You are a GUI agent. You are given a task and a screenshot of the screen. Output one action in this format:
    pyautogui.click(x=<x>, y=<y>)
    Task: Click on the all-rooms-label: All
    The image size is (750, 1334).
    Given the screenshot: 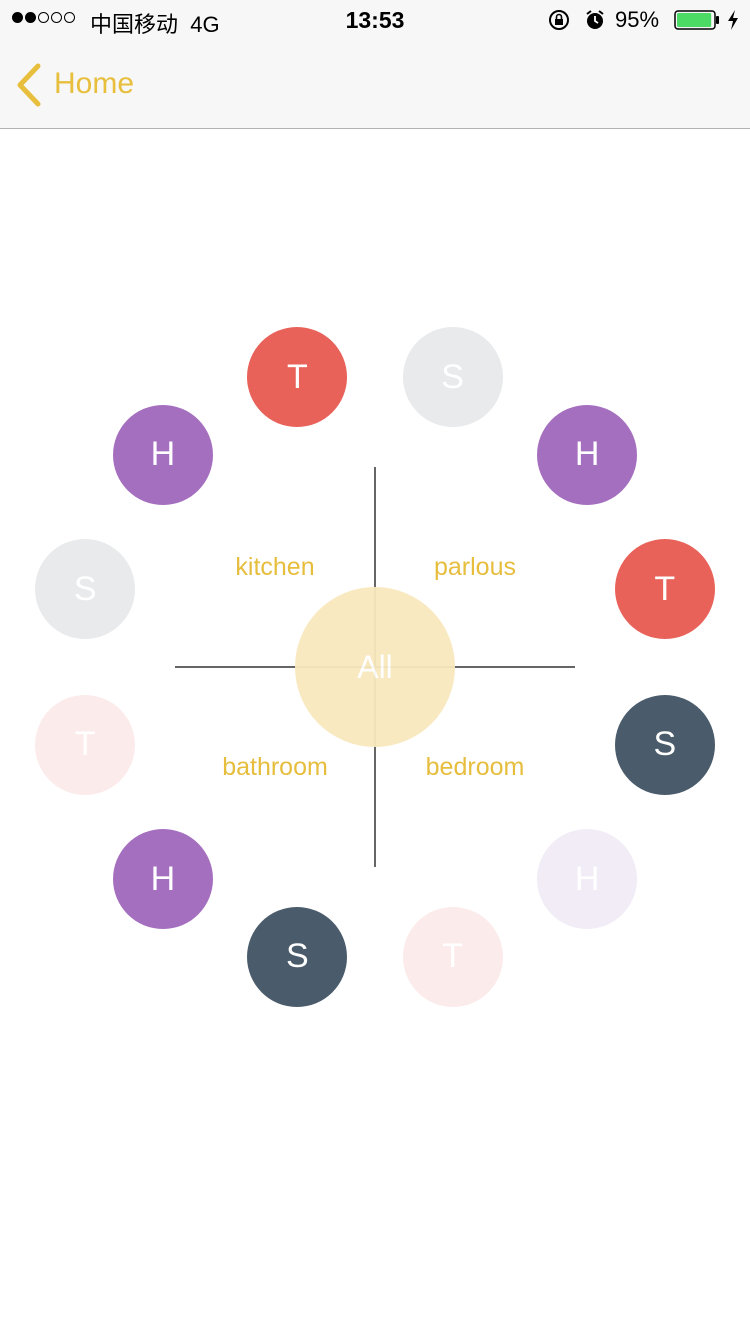 What is the action you would take?
    pyautogui.click(x=375, y=666)
    